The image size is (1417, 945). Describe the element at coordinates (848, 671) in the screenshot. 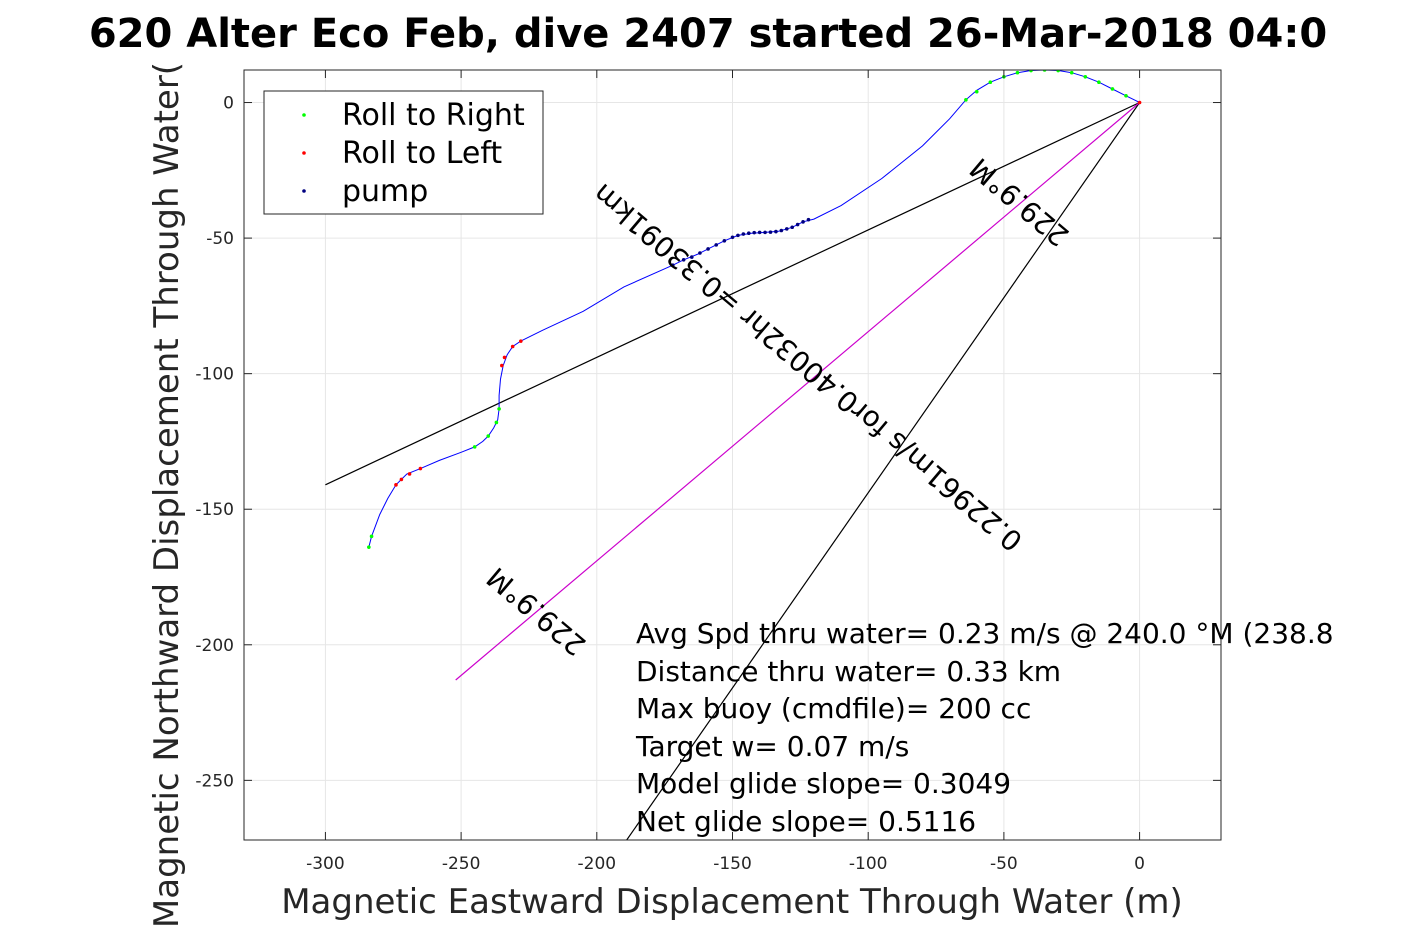

I see `annotation-distance: Distance thru water= 0.33 km` at that location.